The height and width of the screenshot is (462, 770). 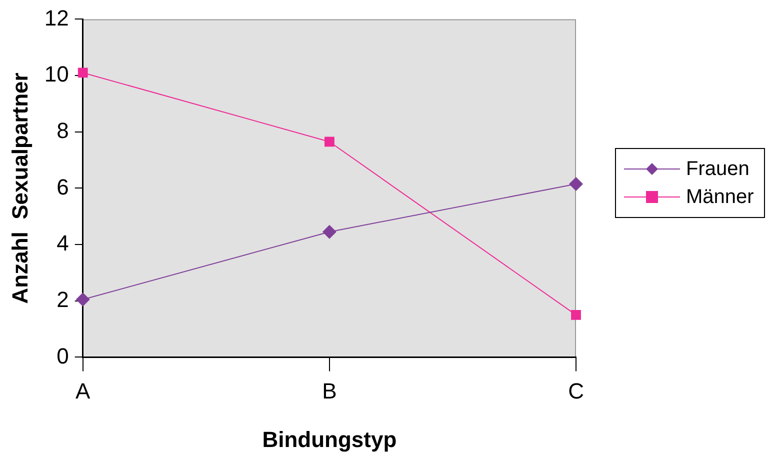 I want to click on x-tick-label: A, so click(x=83, y=391).